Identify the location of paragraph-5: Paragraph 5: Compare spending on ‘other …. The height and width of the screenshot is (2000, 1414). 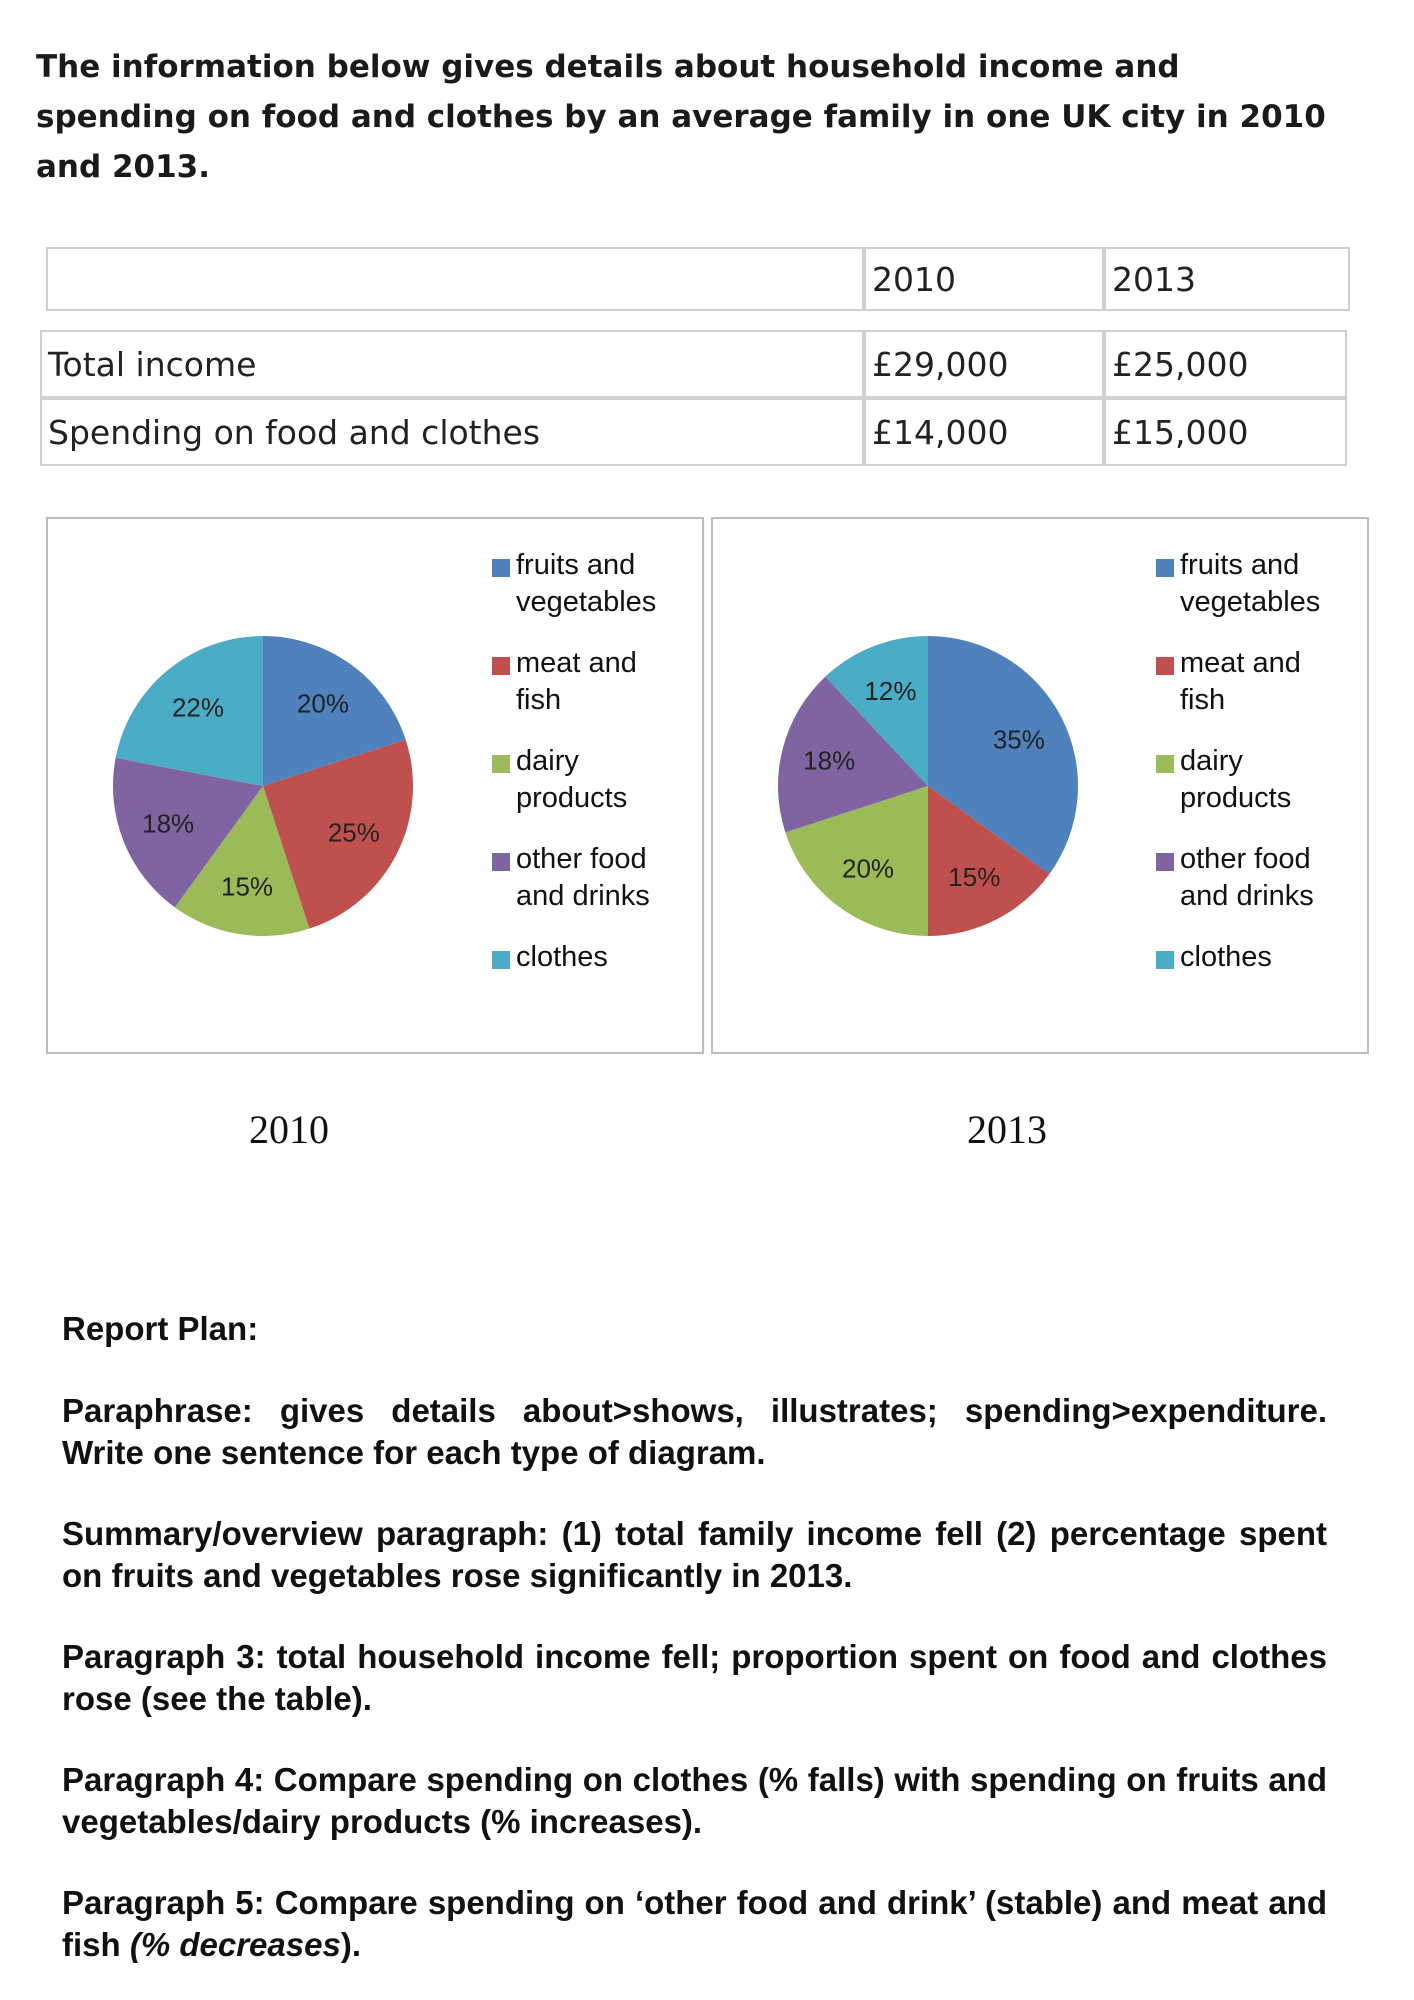
(694, 1924).